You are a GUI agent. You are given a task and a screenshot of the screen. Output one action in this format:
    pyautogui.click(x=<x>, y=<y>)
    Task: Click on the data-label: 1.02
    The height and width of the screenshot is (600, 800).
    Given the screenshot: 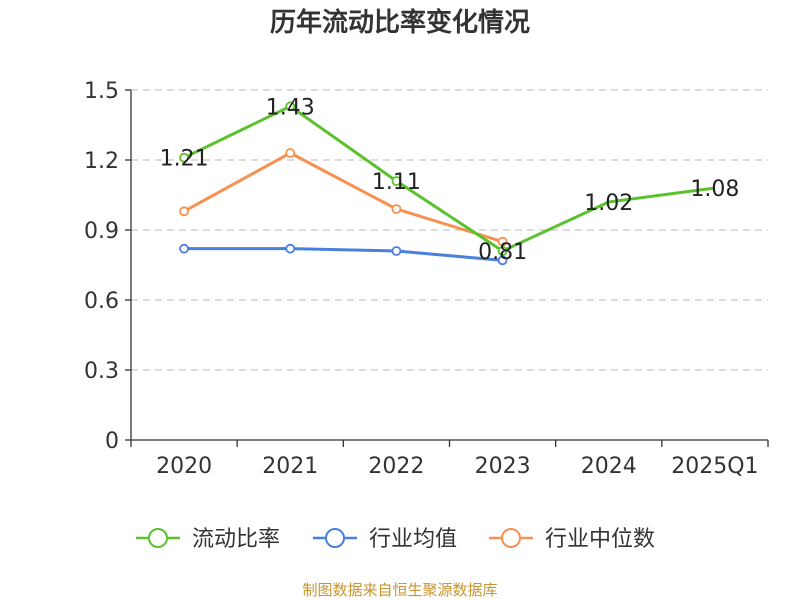 What is the action you would take?
    pyautogui.click(x=608, y=203)
    